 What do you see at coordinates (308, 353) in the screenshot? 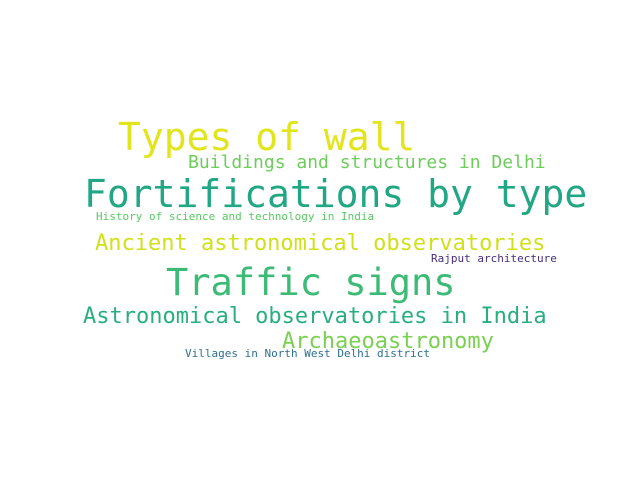
I see `word-villages-in-north-west-delhi-district: Villages in North West Delhi district` at bounding box center [308, 353].